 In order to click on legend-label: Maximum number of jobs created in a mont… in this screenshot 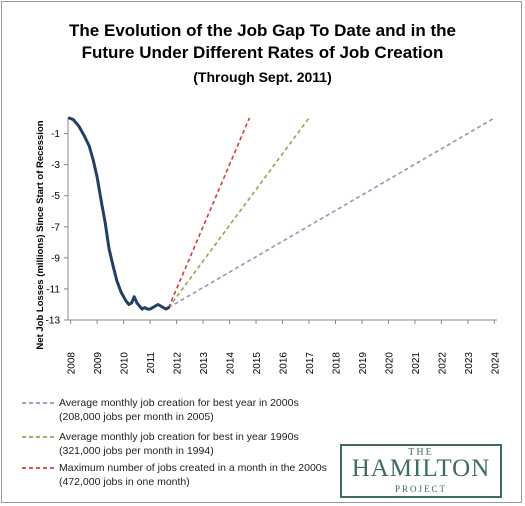, I will do `click(193, 468)`.